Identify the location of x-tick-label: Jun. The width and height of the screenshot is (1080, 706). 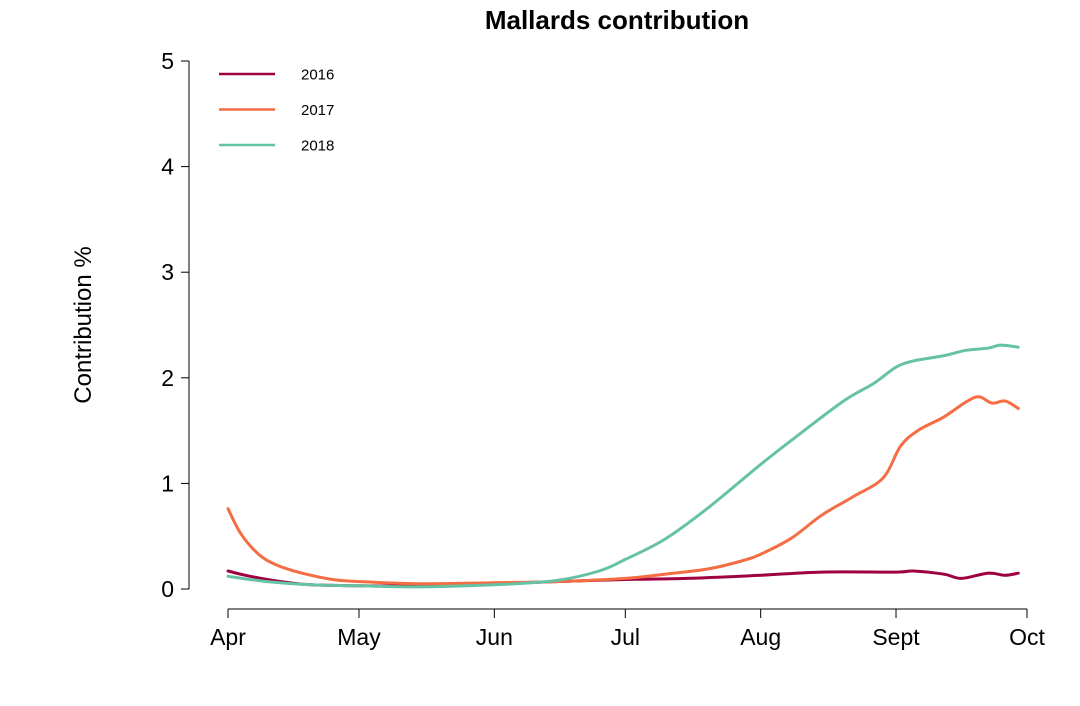
(494, 637).